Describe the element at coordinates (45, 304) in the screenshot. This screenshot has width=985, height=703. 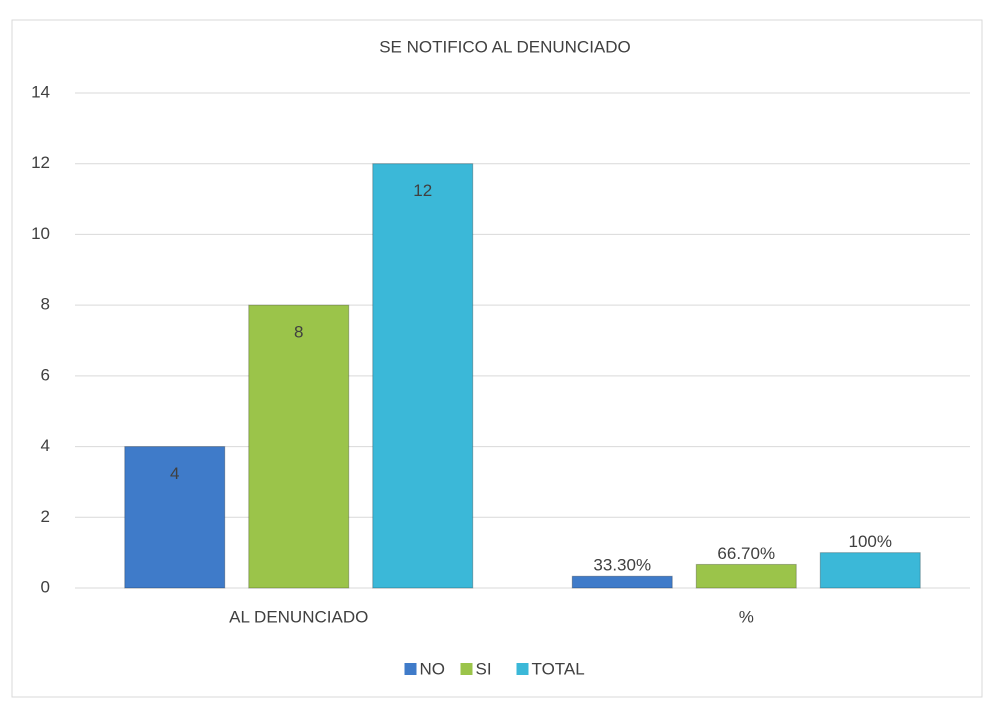
I see `y-tick-label: 8` at that location.